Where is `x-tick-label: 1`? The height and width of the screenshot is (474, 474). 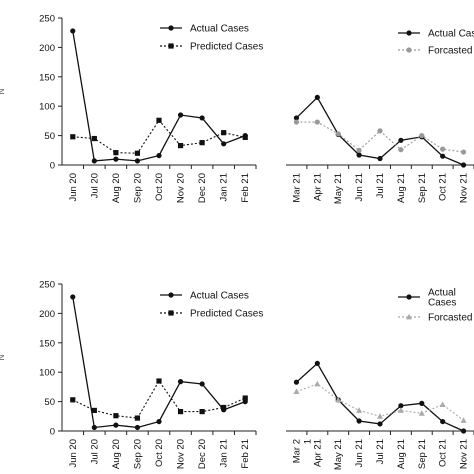 x-tick-label: 1 is located at coordinates (307, 441).